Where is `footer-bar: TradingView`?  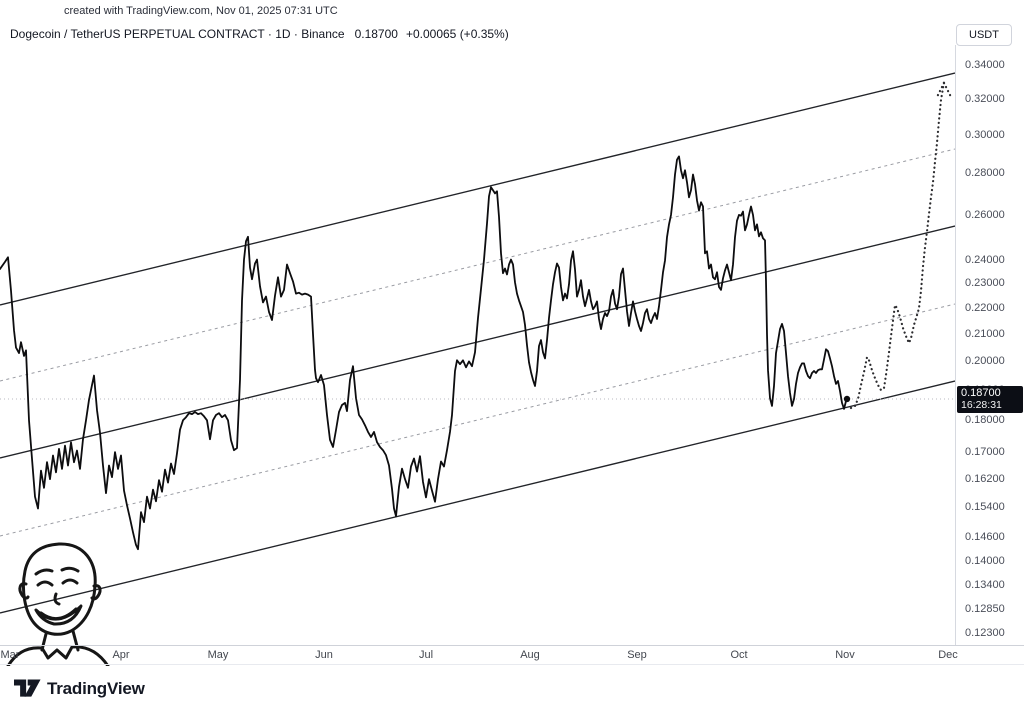
footer-bar: TradingView is located at coordinates (512, 688).